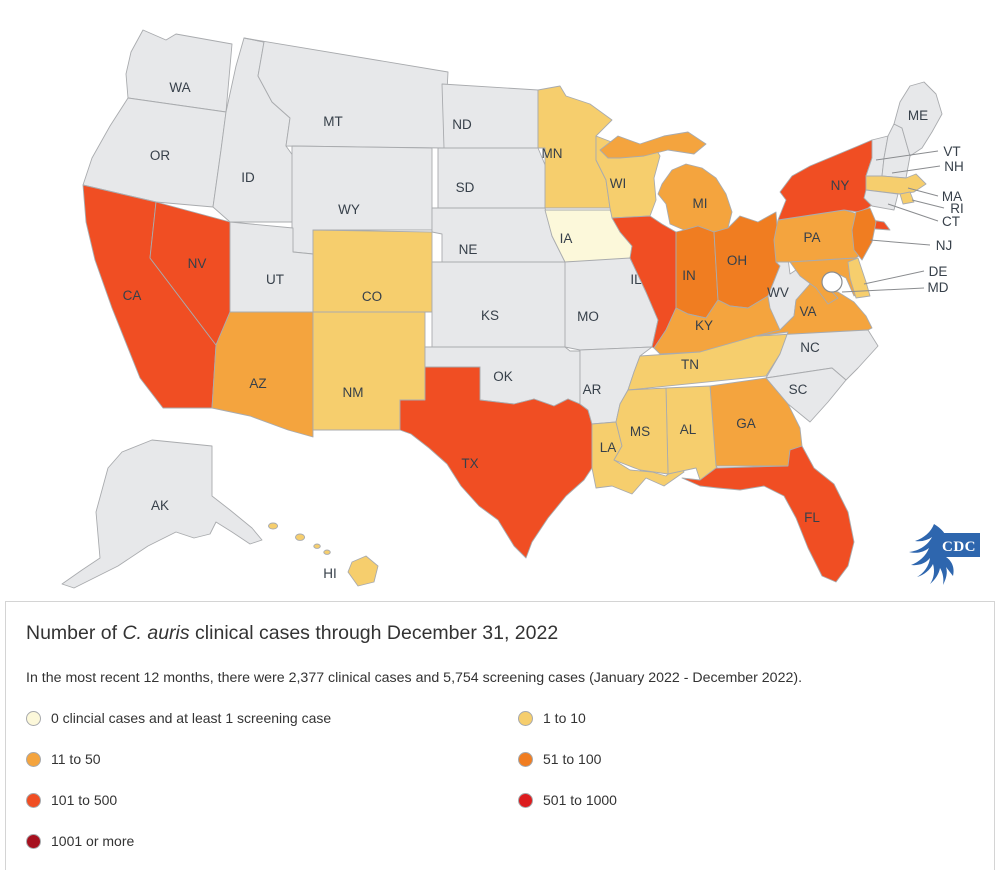  What do you see at coordinates (160, 155) in the screenshot?
I see `state-label-OR: OR` at bounding box center [160, 155].